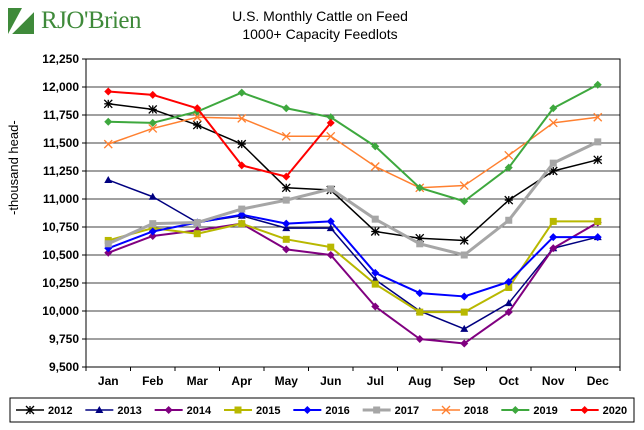 The width and height of the screenshot is (644, 430). I want to click on legend-label: 2014, so click(199, 411).